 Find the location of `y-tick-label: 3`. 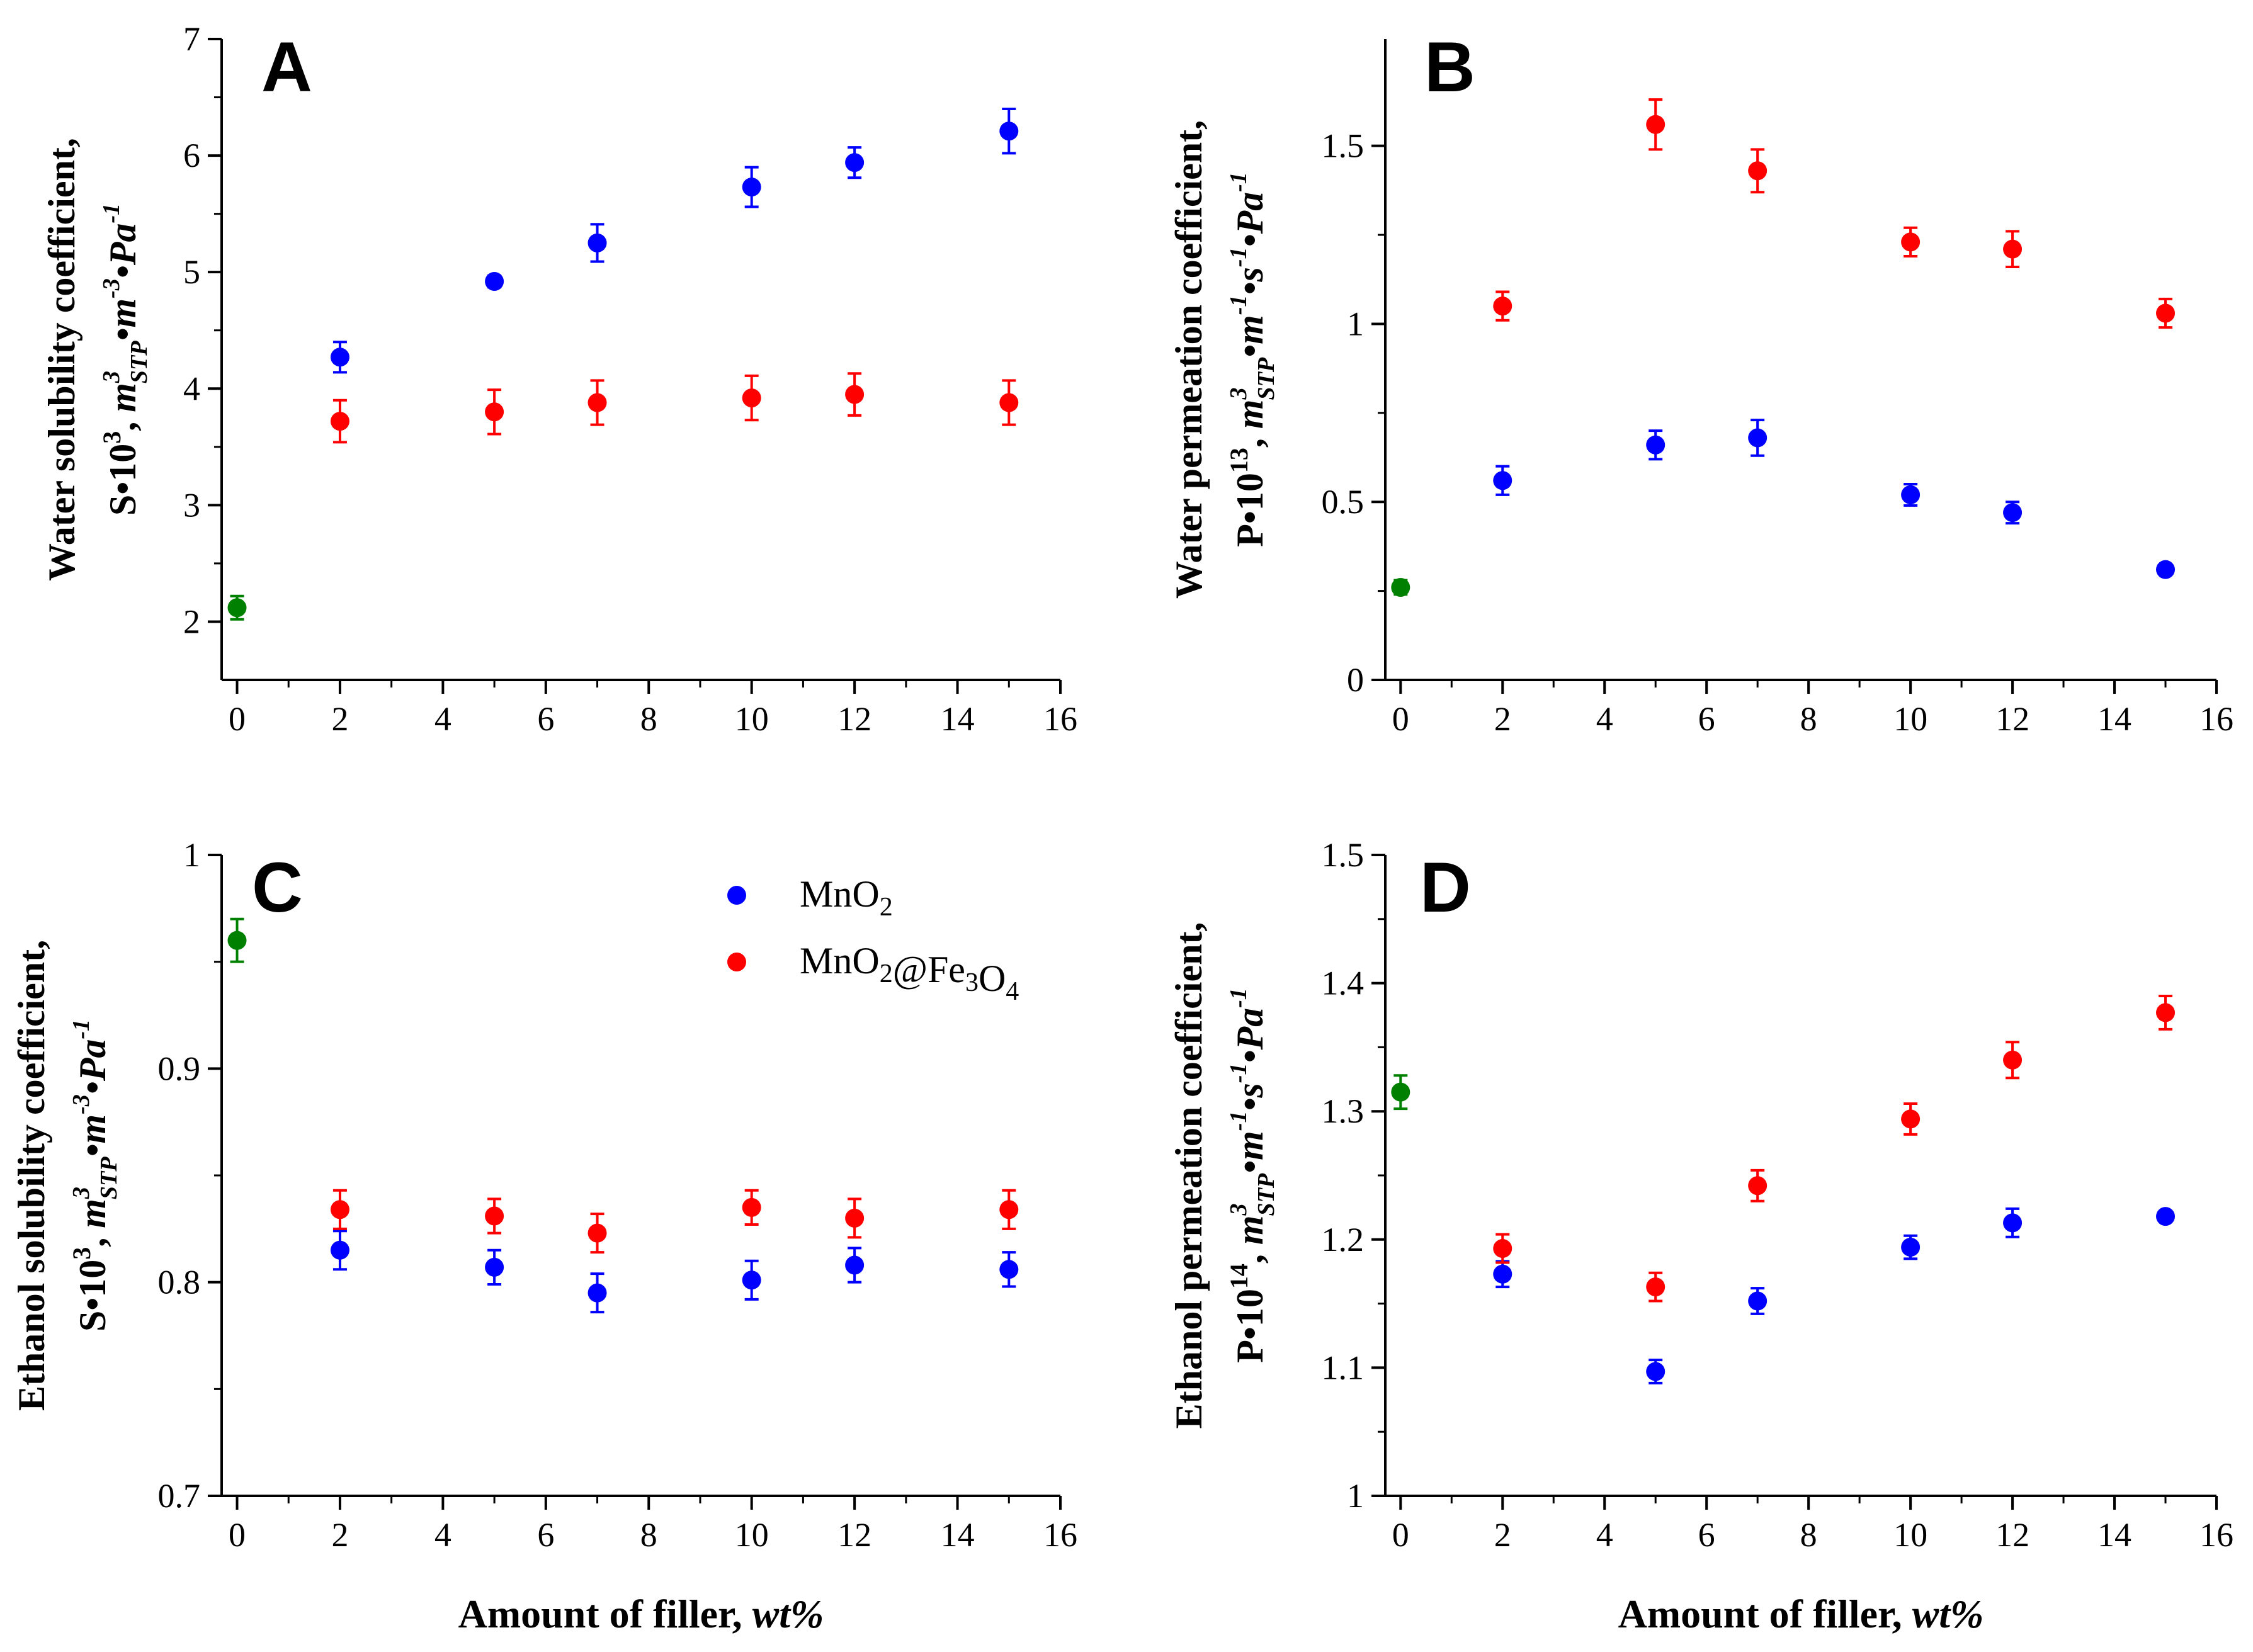

y-tick-label: 3 is located at coordinates (191, 505).